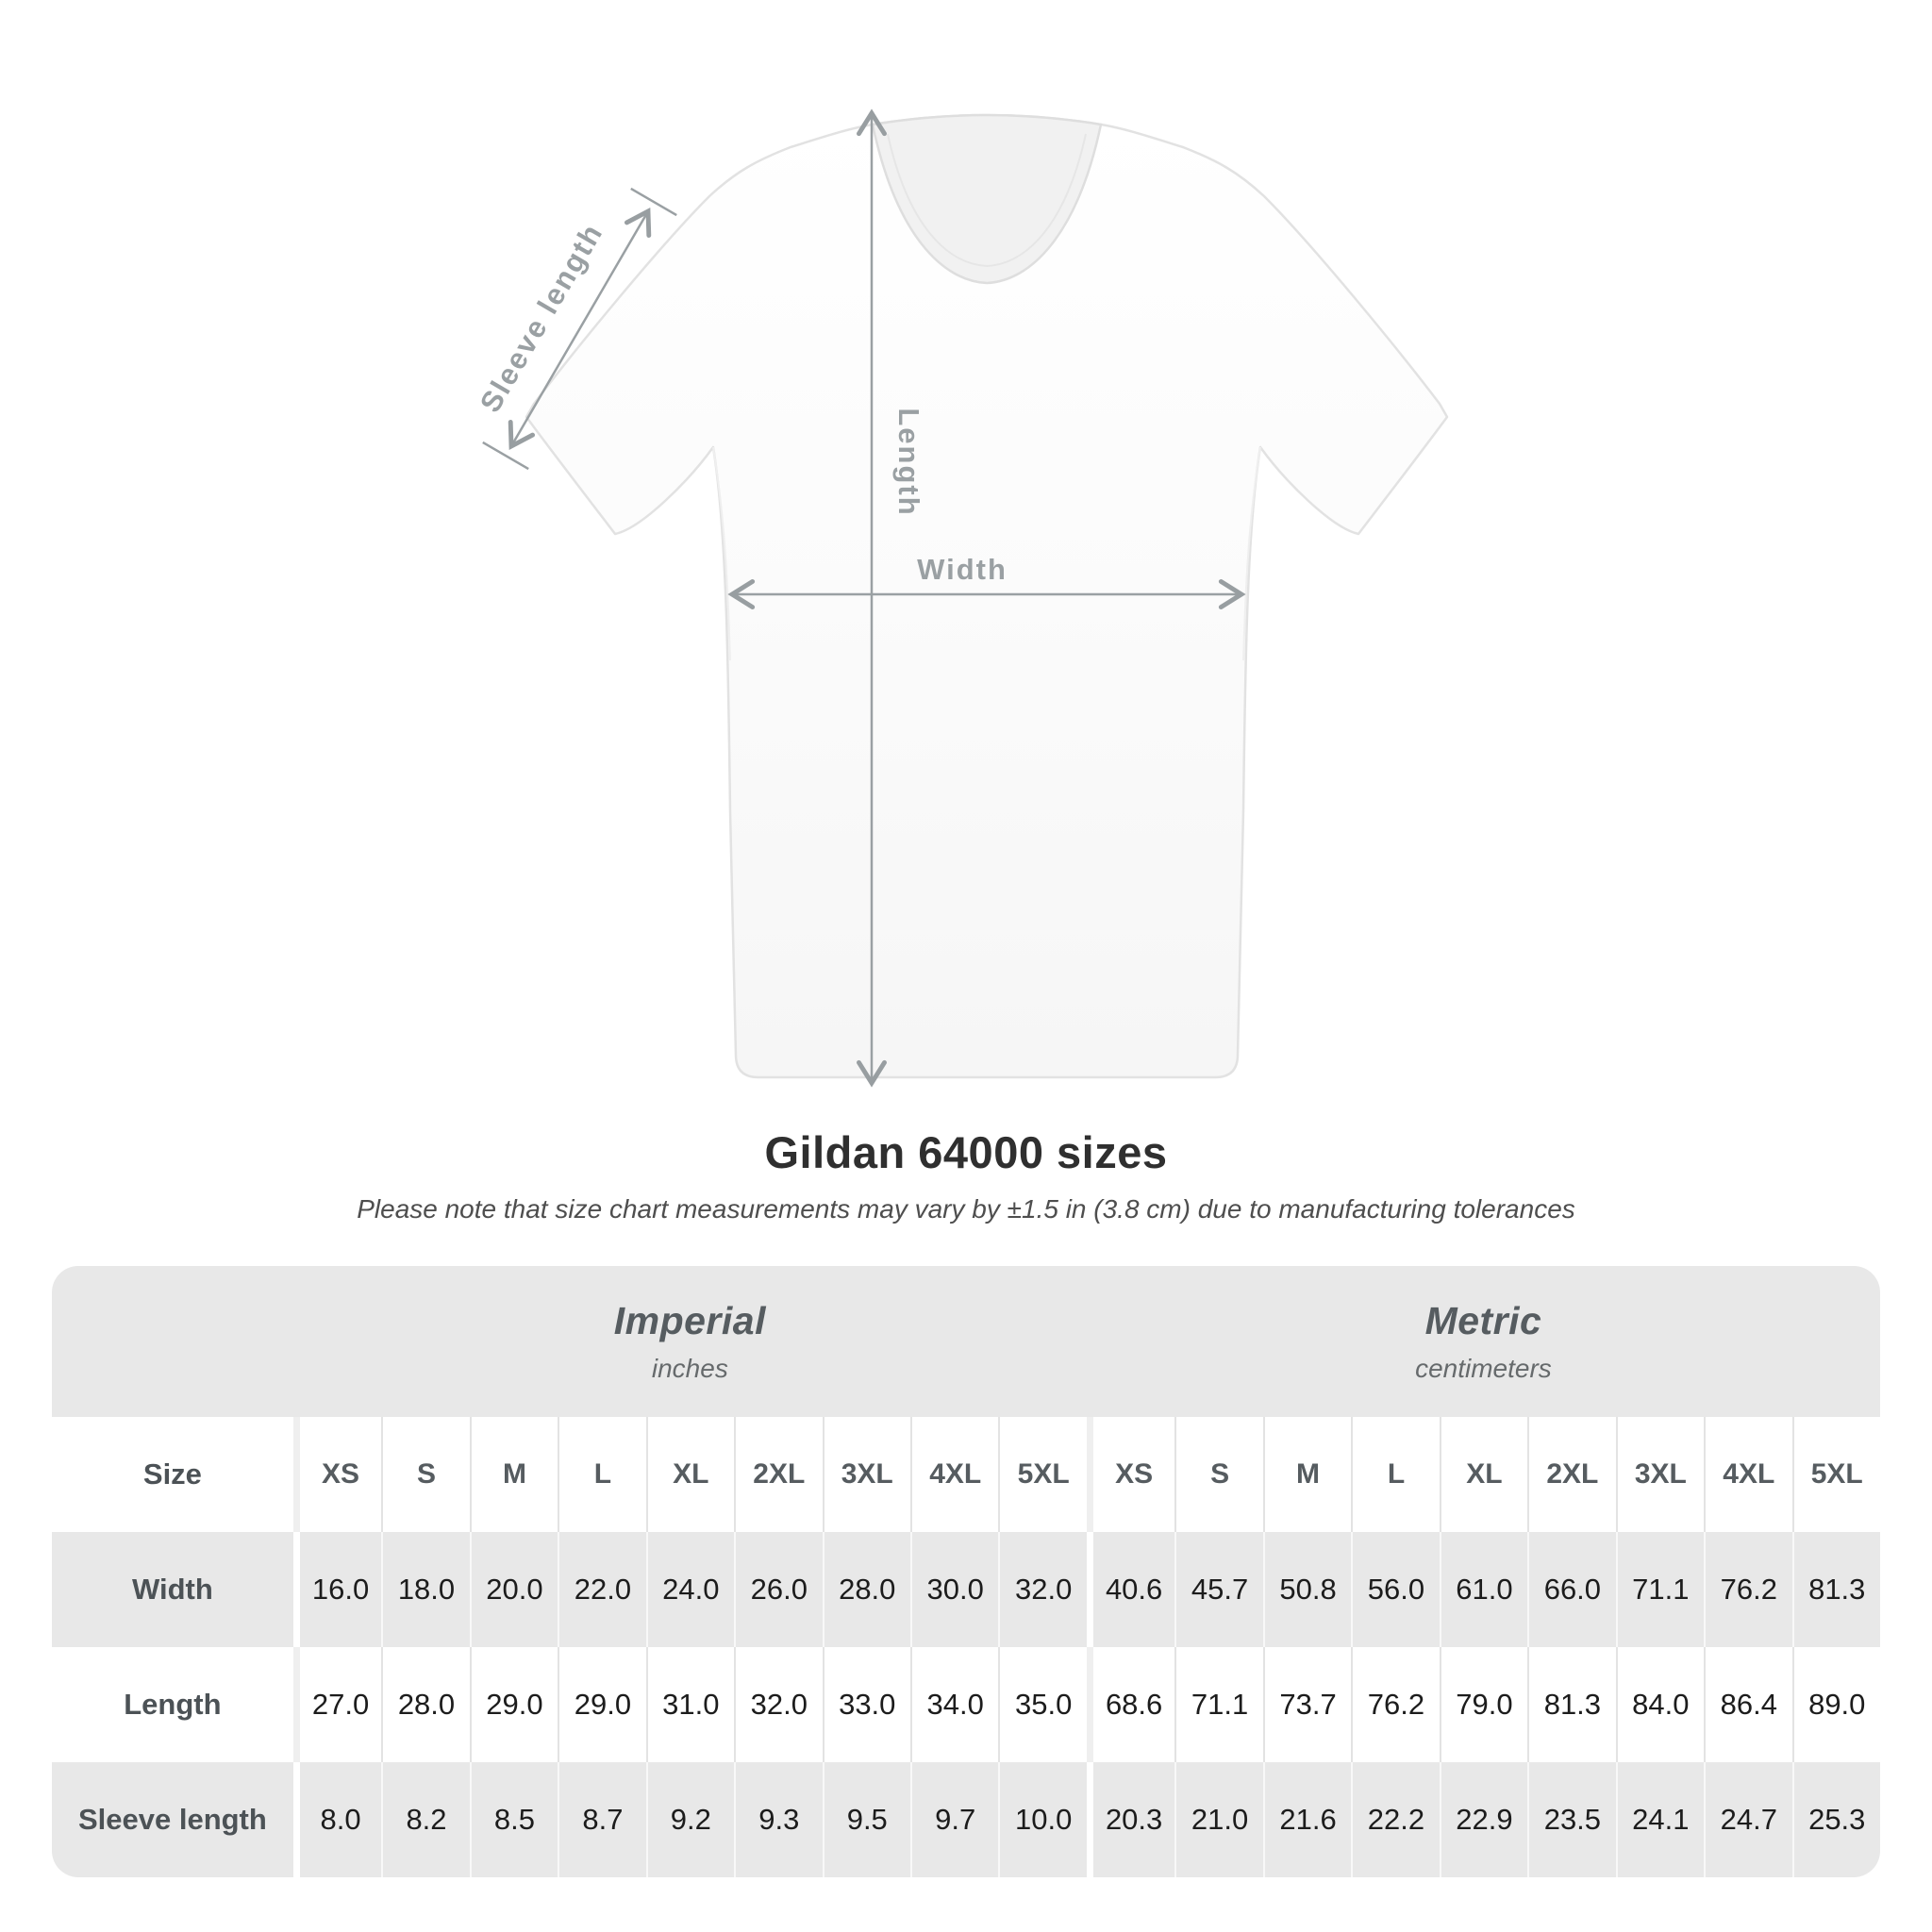  Describe the element at coordinates (1483, 1368) in the screenshot. I see `metric-unit: centimeters` at that location.